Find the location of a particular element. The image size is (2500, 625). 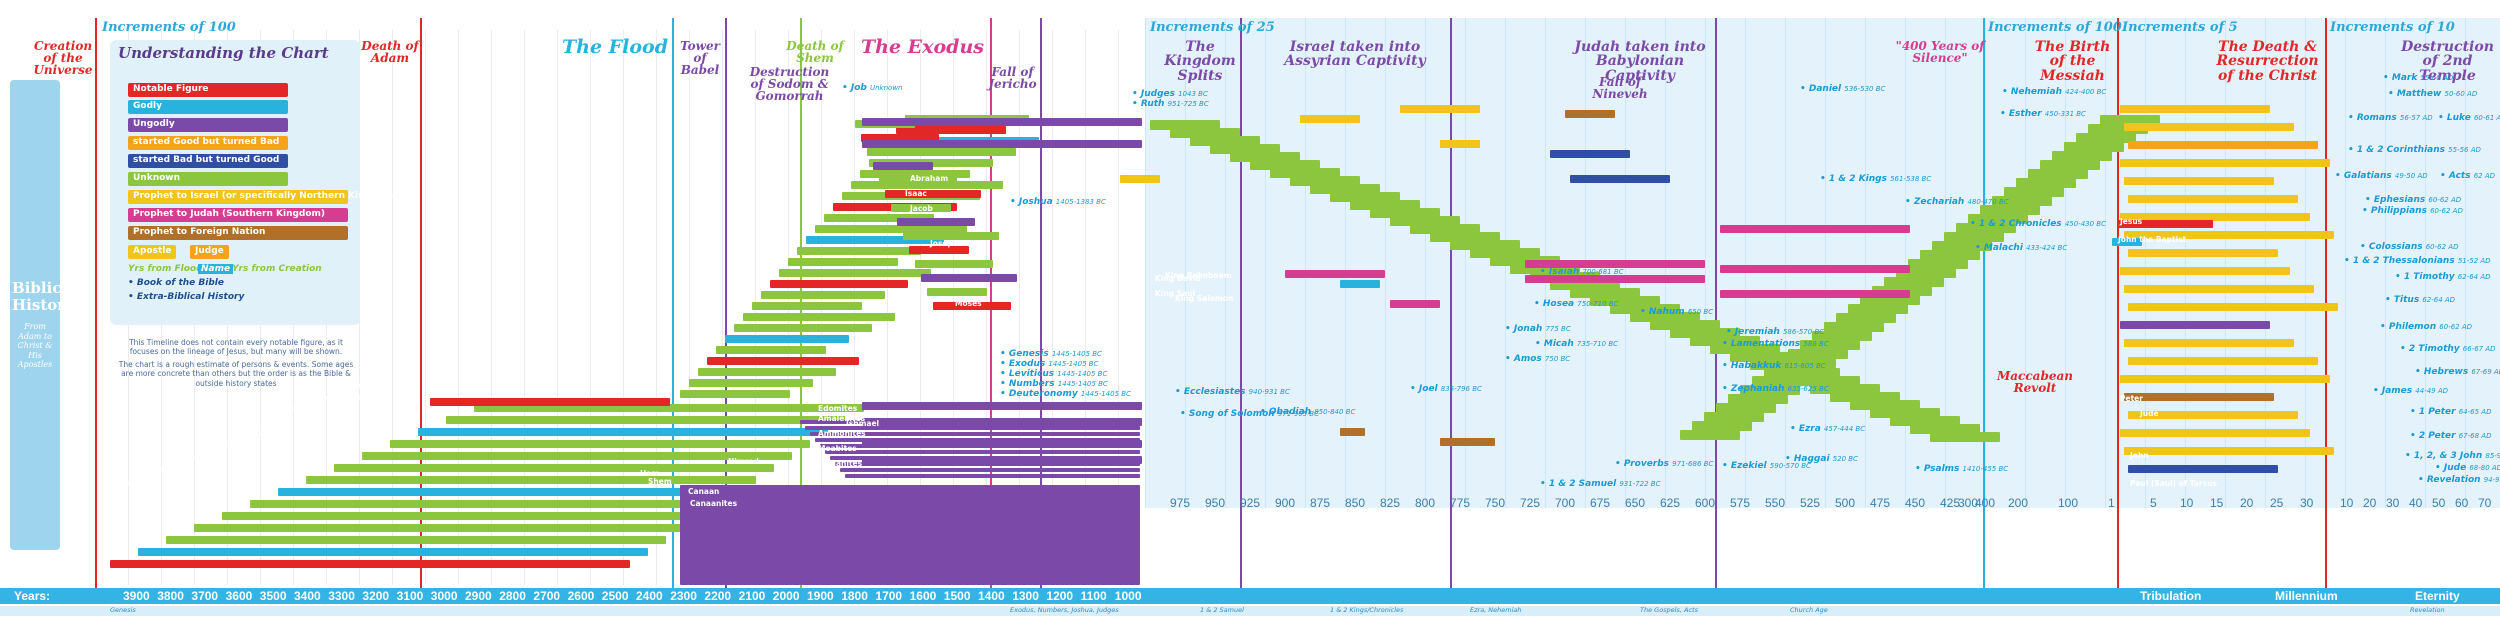

figure-name: Moses is located at coordinates (968, 303).